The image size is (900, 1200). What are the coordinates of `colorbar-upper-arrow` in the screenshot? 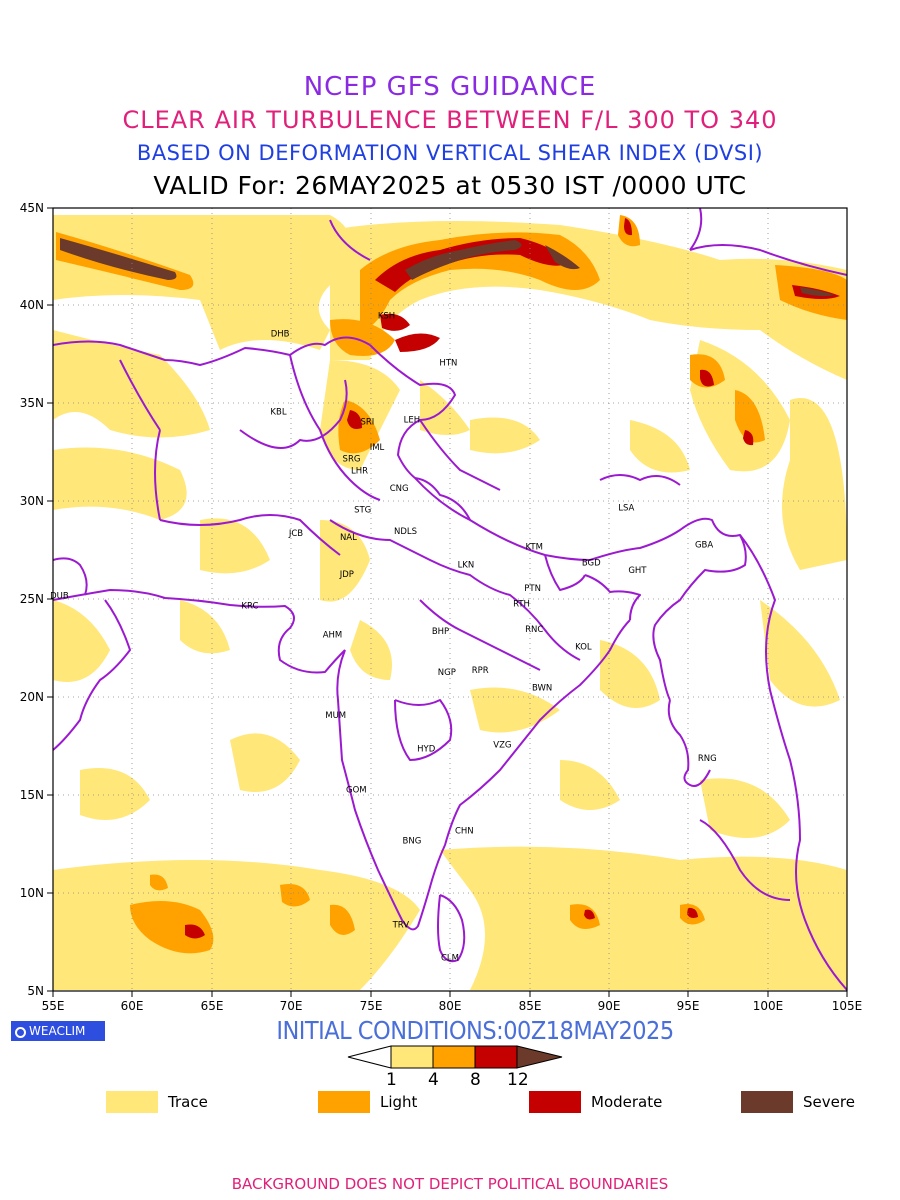 It's located at (539, 1057).